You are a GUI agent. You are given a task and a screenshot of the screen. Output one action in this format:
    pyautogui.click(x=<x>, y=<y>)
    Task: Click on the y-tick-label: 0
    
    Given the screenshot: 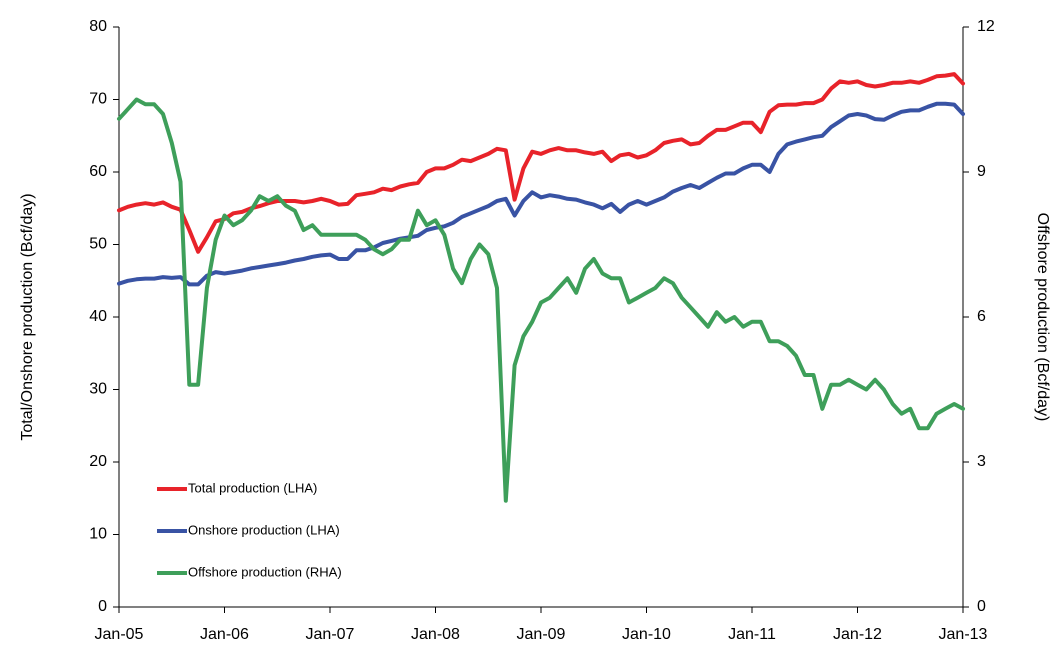 What is the action you would take?
    pyautogui.click(x=102, y=606)
    